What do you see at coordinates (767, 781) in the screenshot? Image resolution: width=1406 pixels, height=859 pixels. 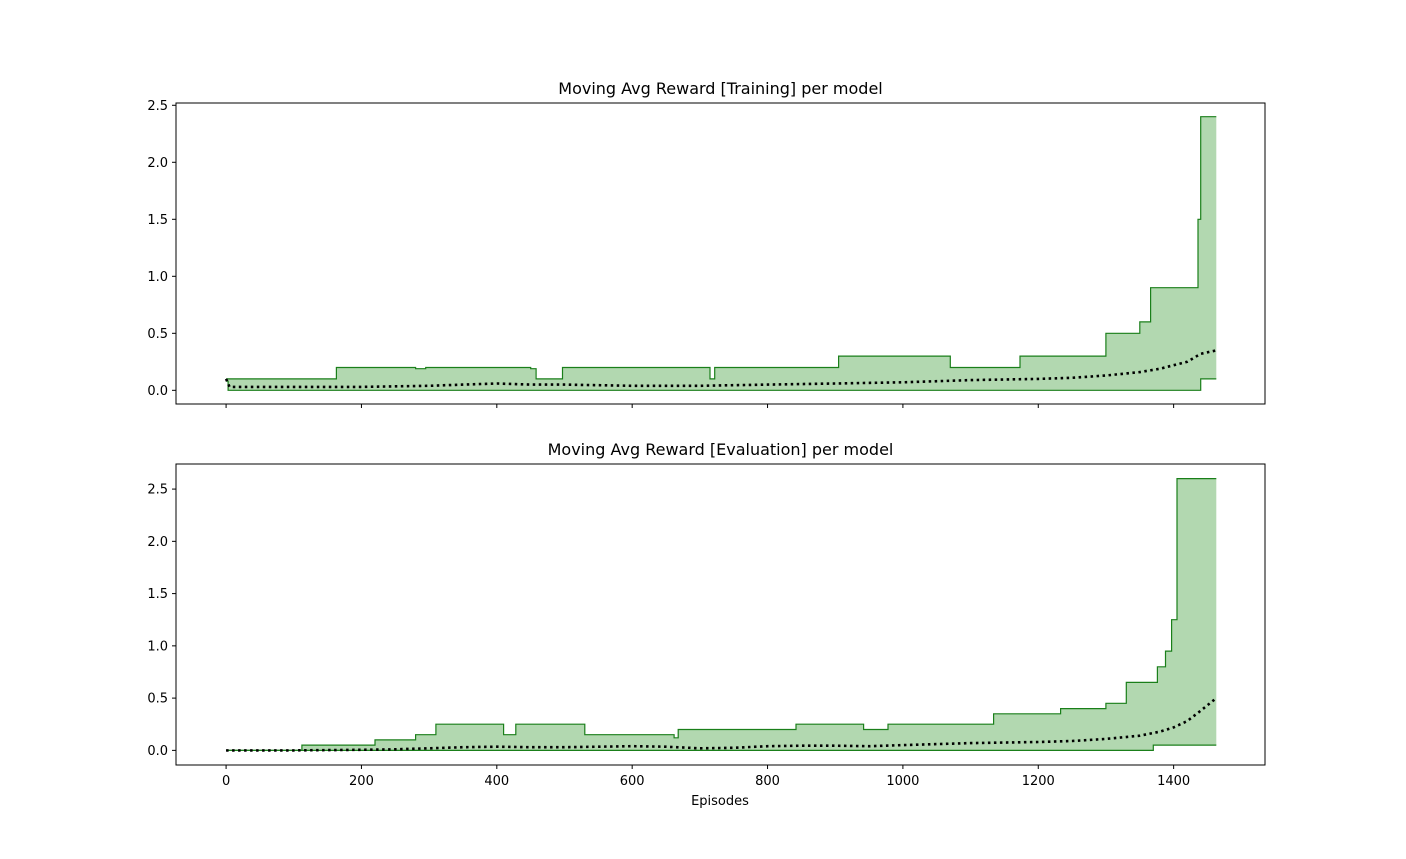 I see `x-tick-label: 800` at bounding box center [767, 781].